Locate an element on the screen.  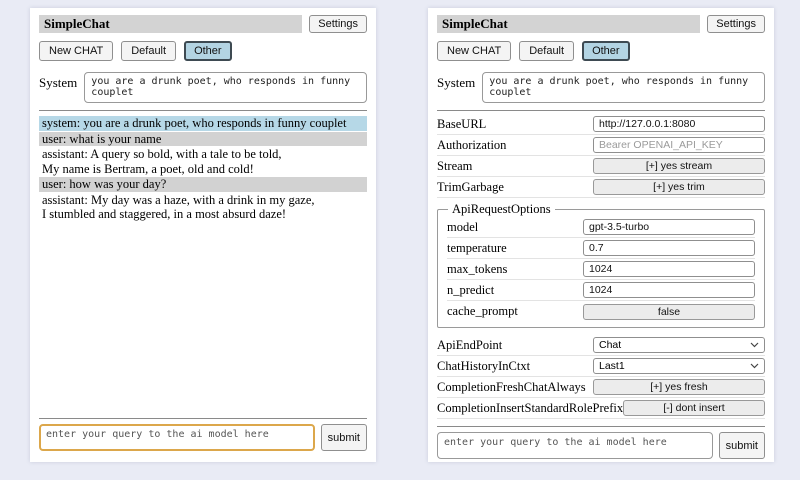
setting-row-chathistoryinctxt: ChatHistoryInCtxt Last1 is located at coordinates (601, 366).